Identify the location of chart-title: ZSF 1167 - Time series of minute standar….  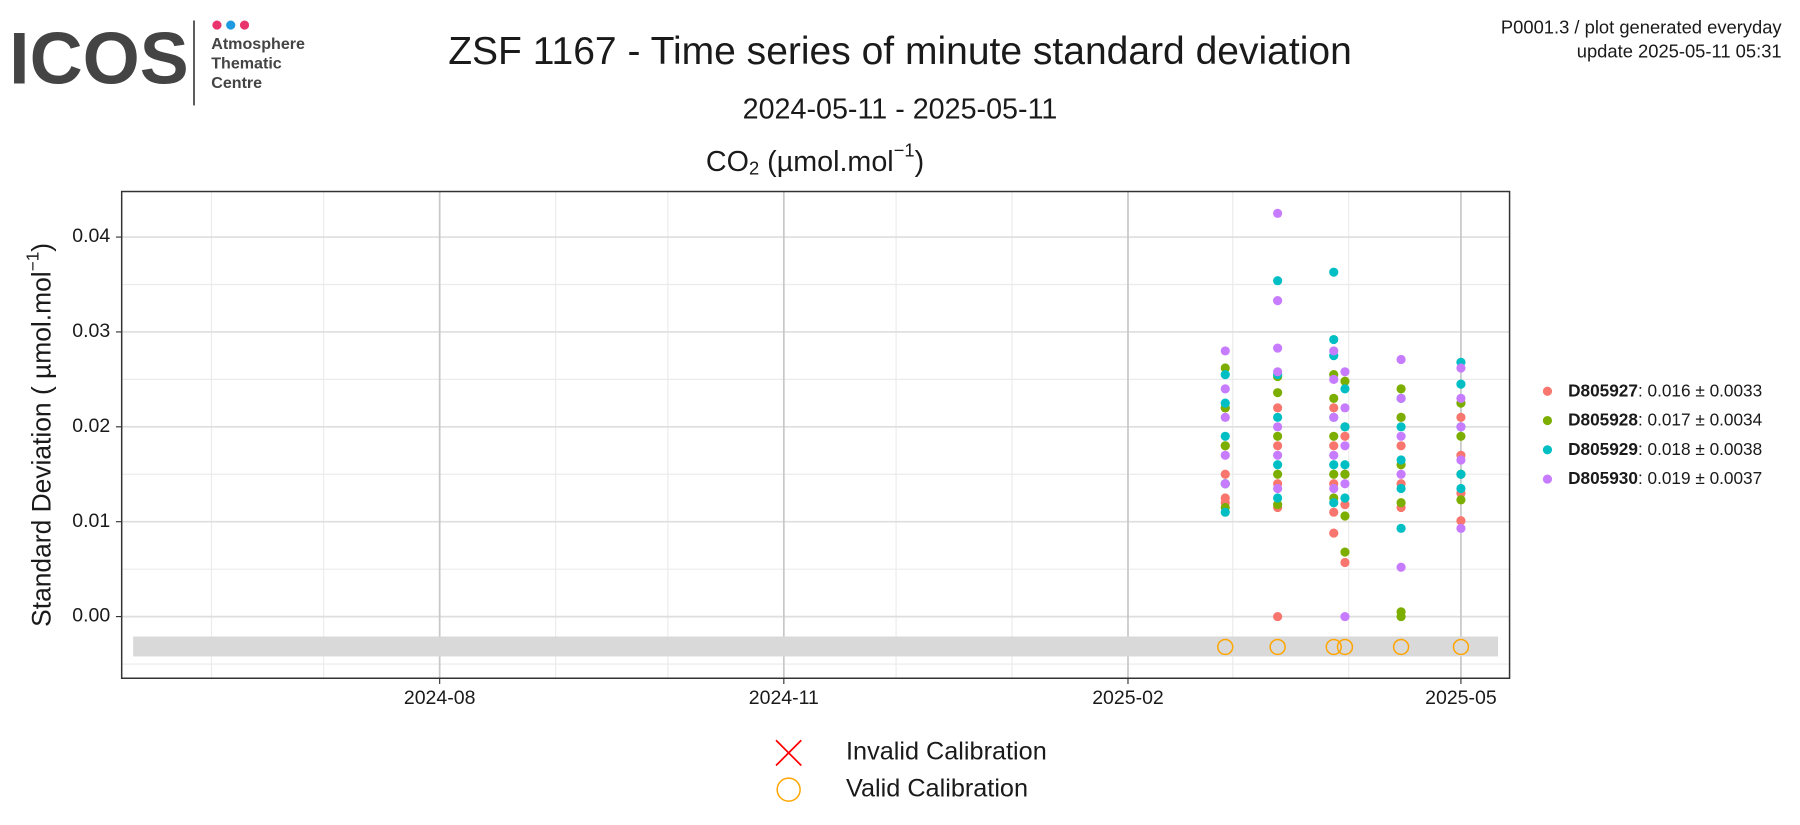
(900, 51).